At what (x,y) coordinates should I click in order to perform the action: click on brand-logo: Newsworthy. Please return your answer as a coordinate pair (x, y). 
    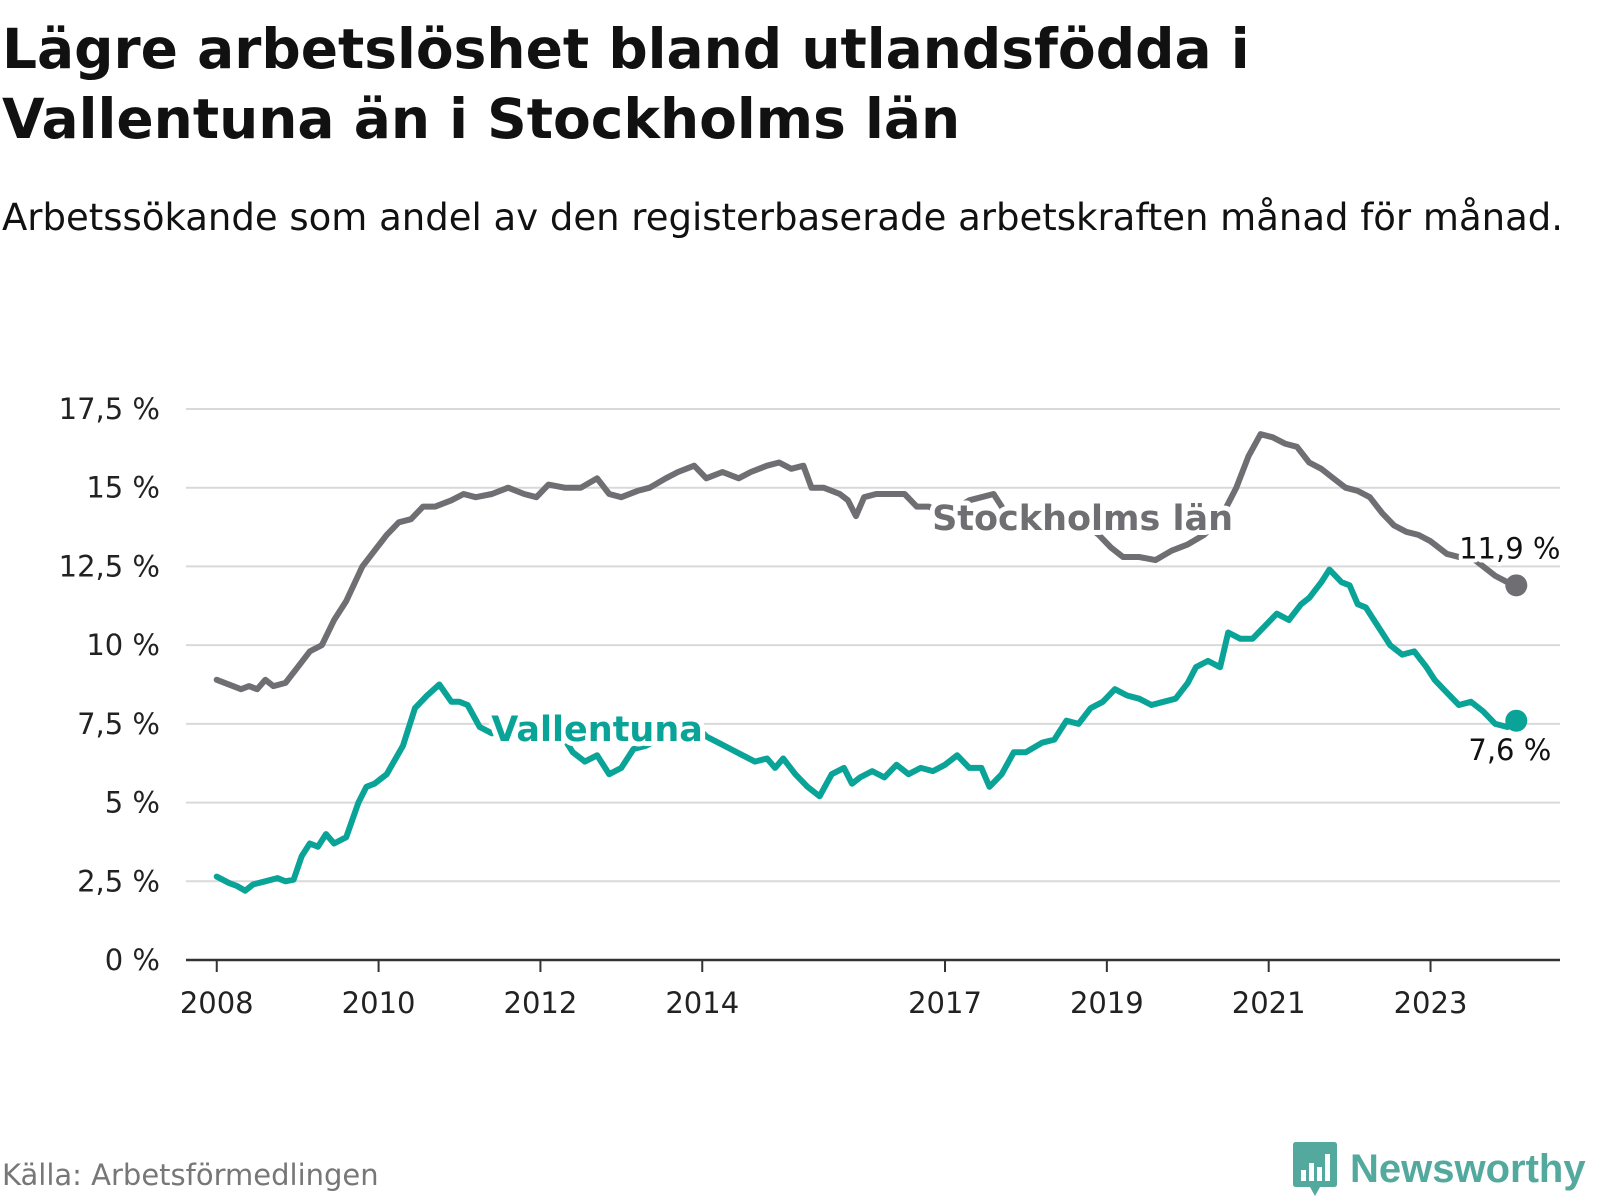
    Looking at the image, I should click on (1439, 1169).